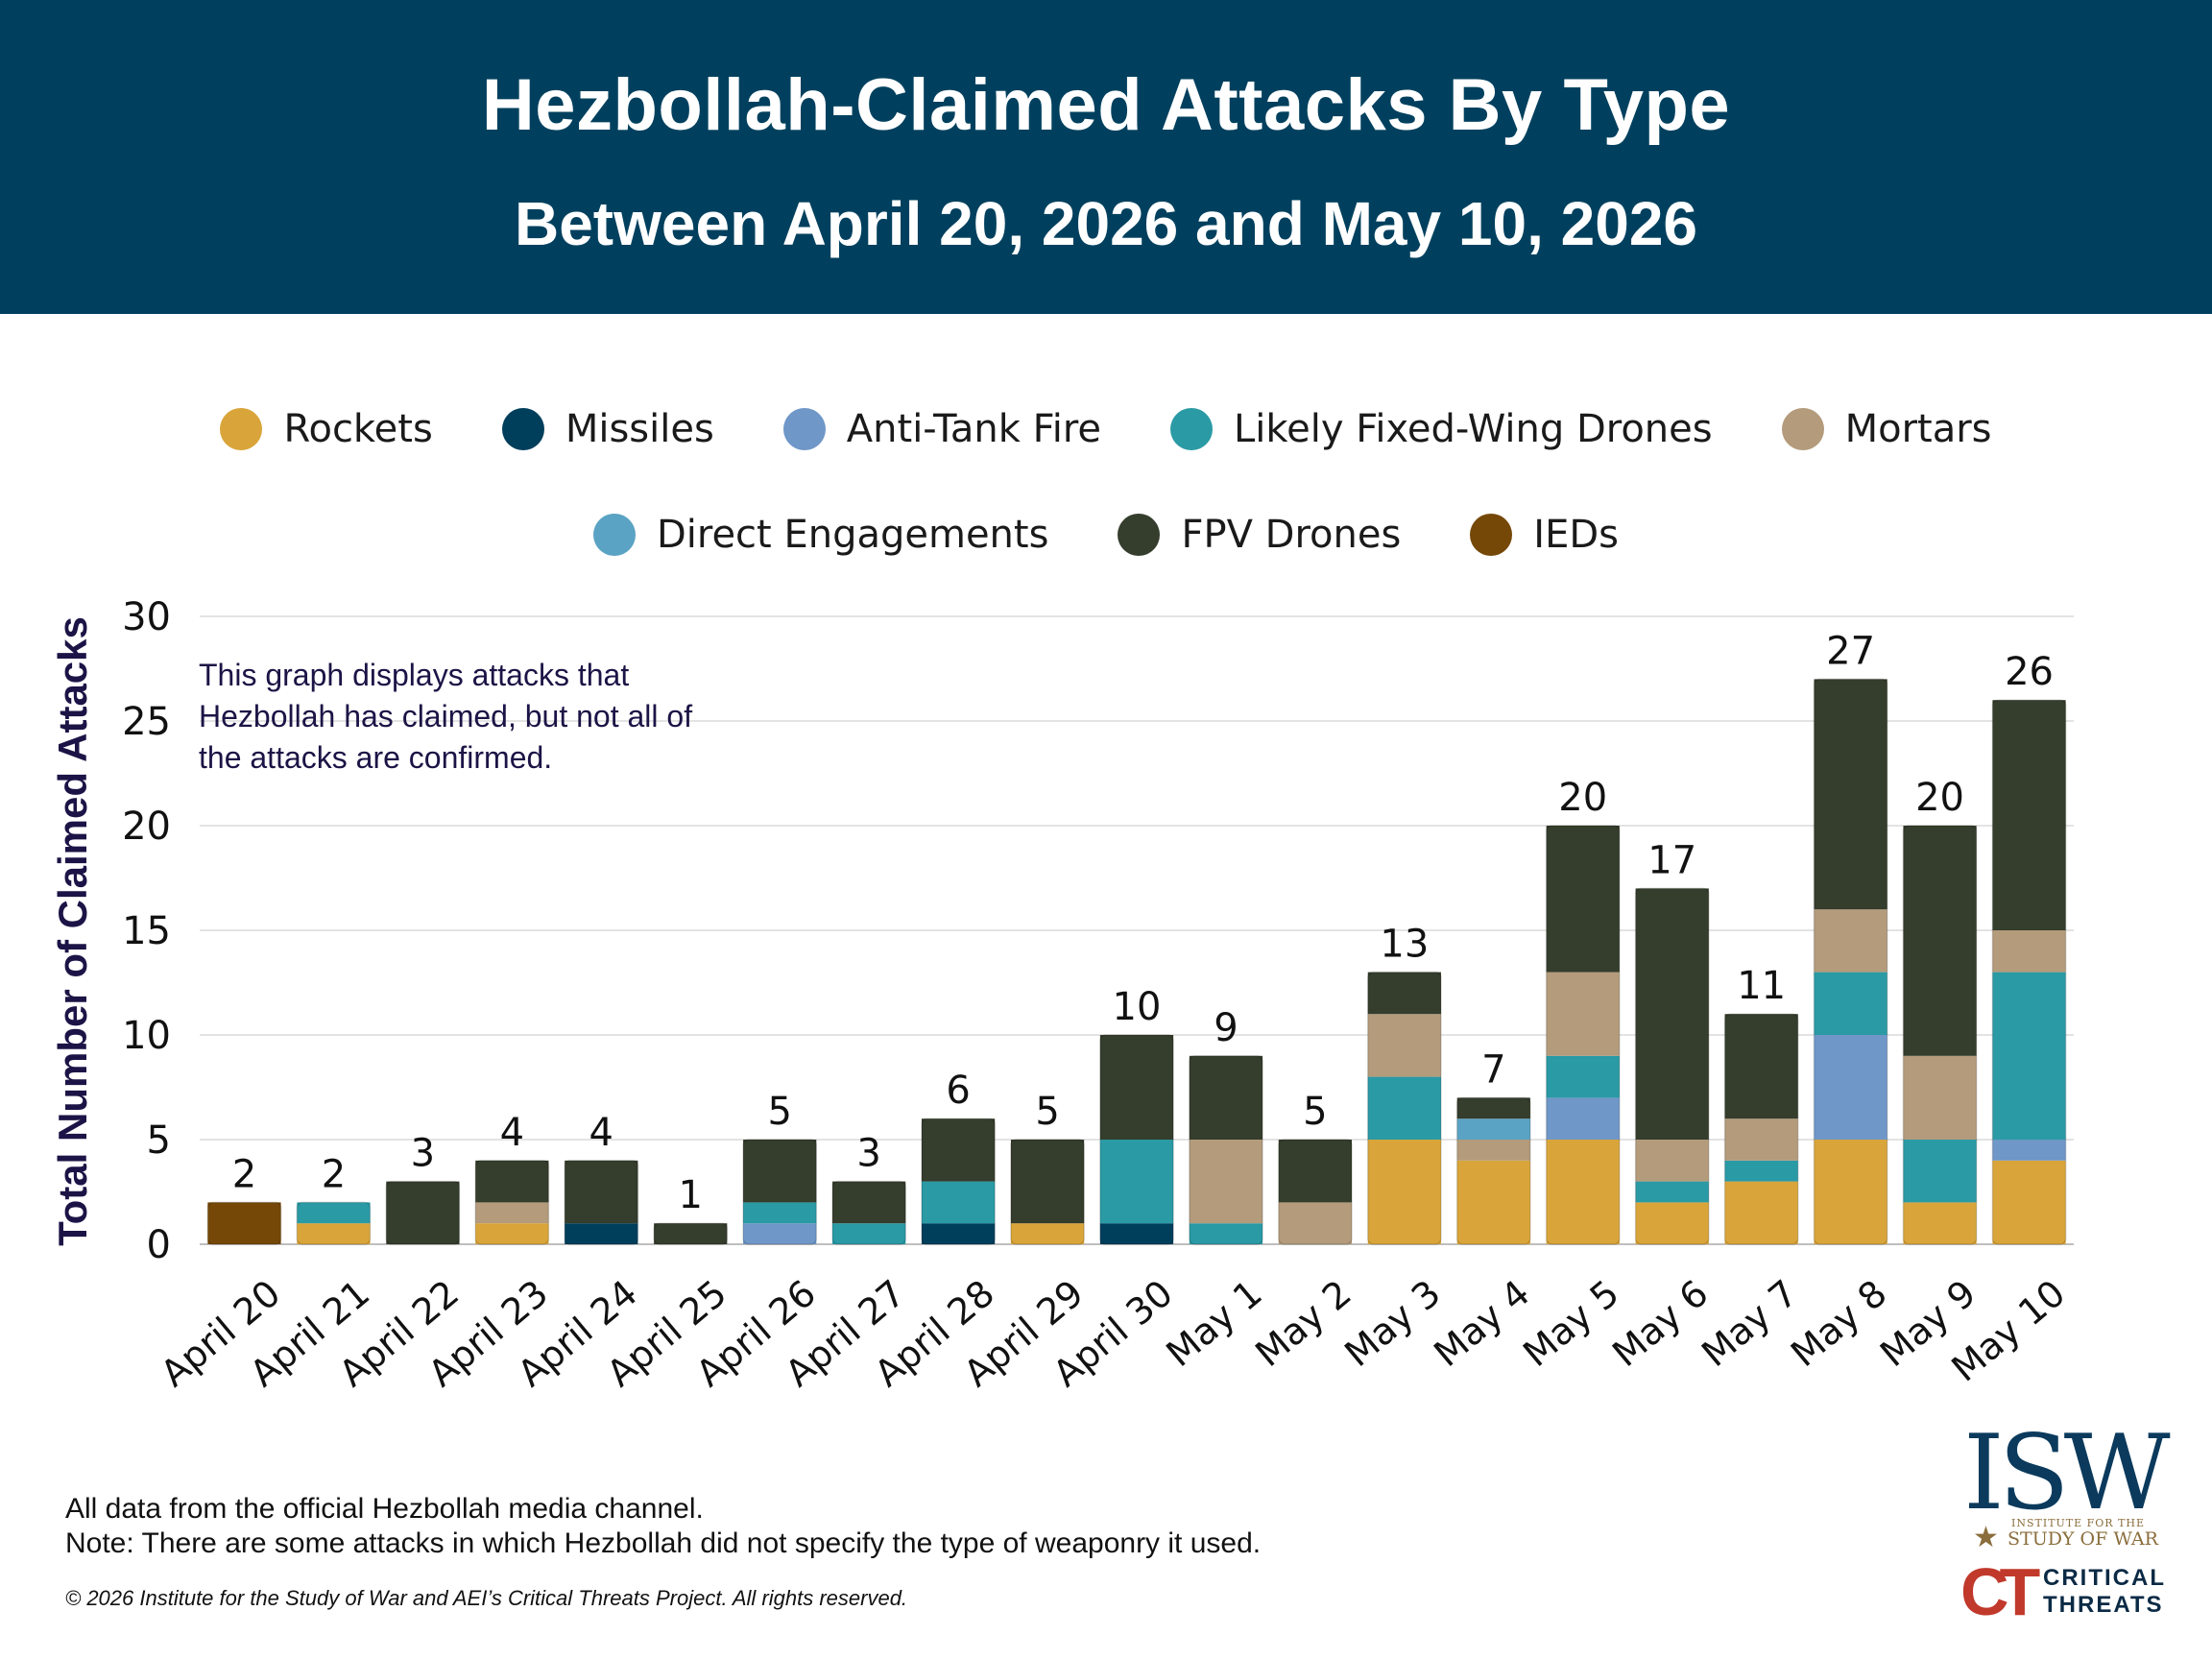 The height and width of the screenshot is (1659, 2212). I want to click on isw-logo-text: ISW, so click(2067, 1473).